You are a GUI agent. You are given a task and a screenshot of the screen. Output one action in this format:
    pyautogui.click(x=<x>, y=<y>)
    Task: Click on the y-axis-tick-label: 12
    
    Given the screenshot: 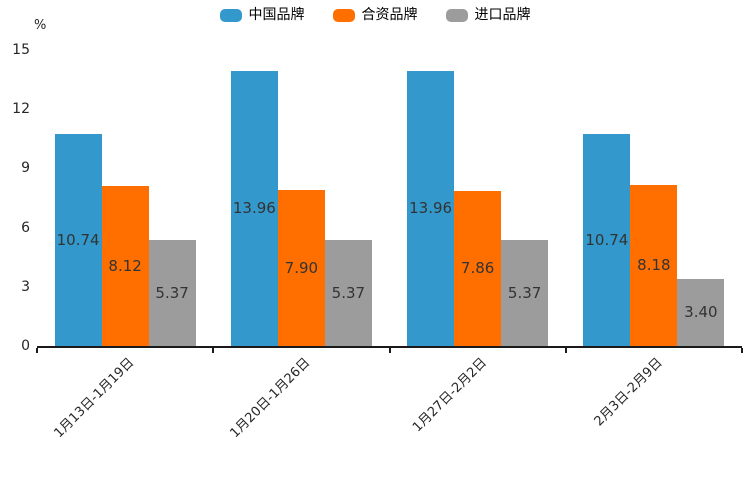 What is the action you would take?
    pyautogui.click(x=21, y=109)
    